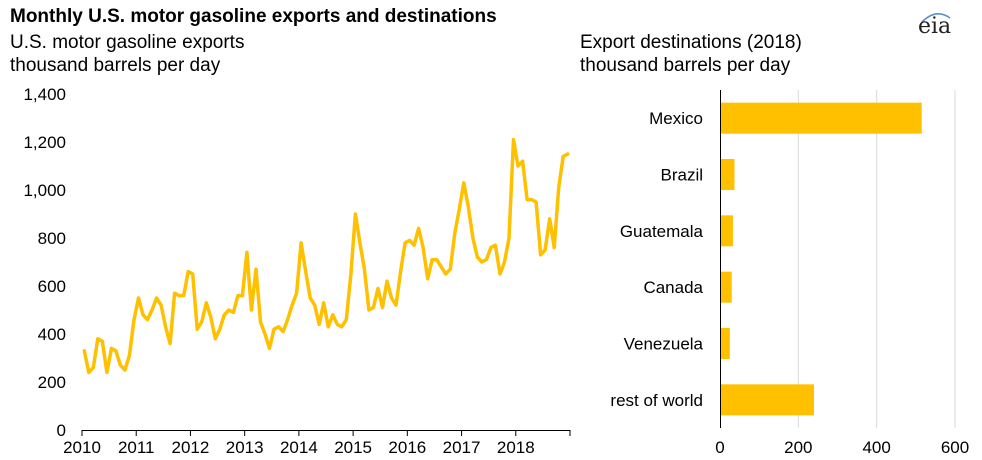 This screenshot has height=460, width=982. What do you see at coordinates (955, 447) in the screenshot?
I see `bar-x-tick-label: 600` at bounding box center [955, 447].